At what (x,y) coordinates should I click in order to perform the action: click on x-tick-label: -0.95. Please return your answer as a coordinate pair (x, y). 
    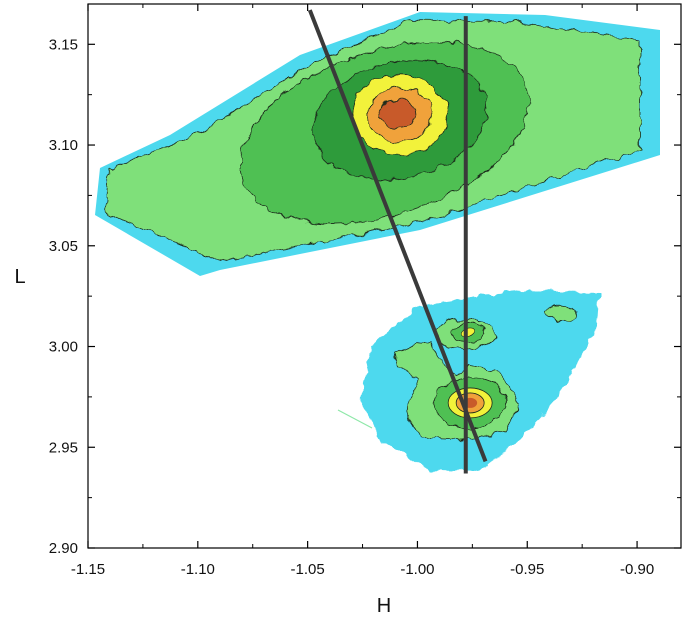
    Looking at the image, I should click on (527, 569).